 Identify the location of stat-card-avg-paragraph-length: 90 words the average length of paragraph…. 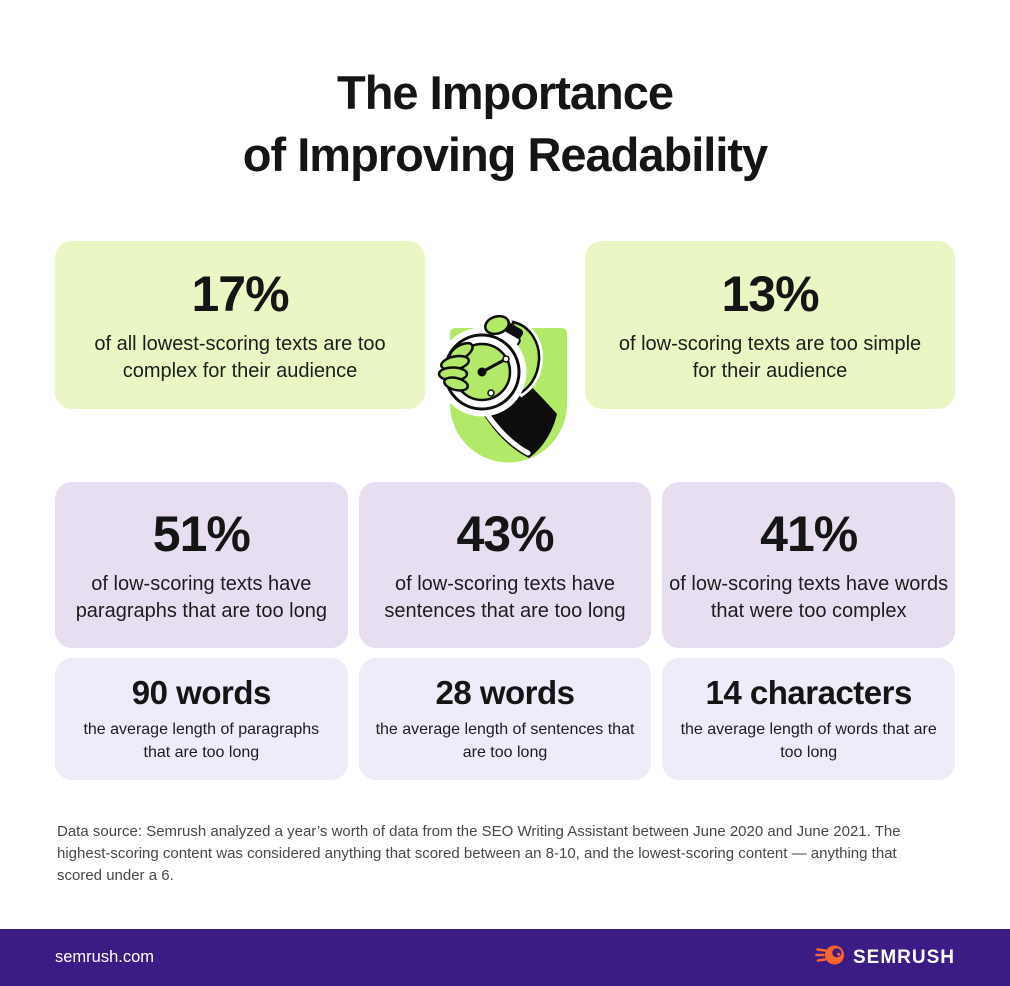
(201, 719).